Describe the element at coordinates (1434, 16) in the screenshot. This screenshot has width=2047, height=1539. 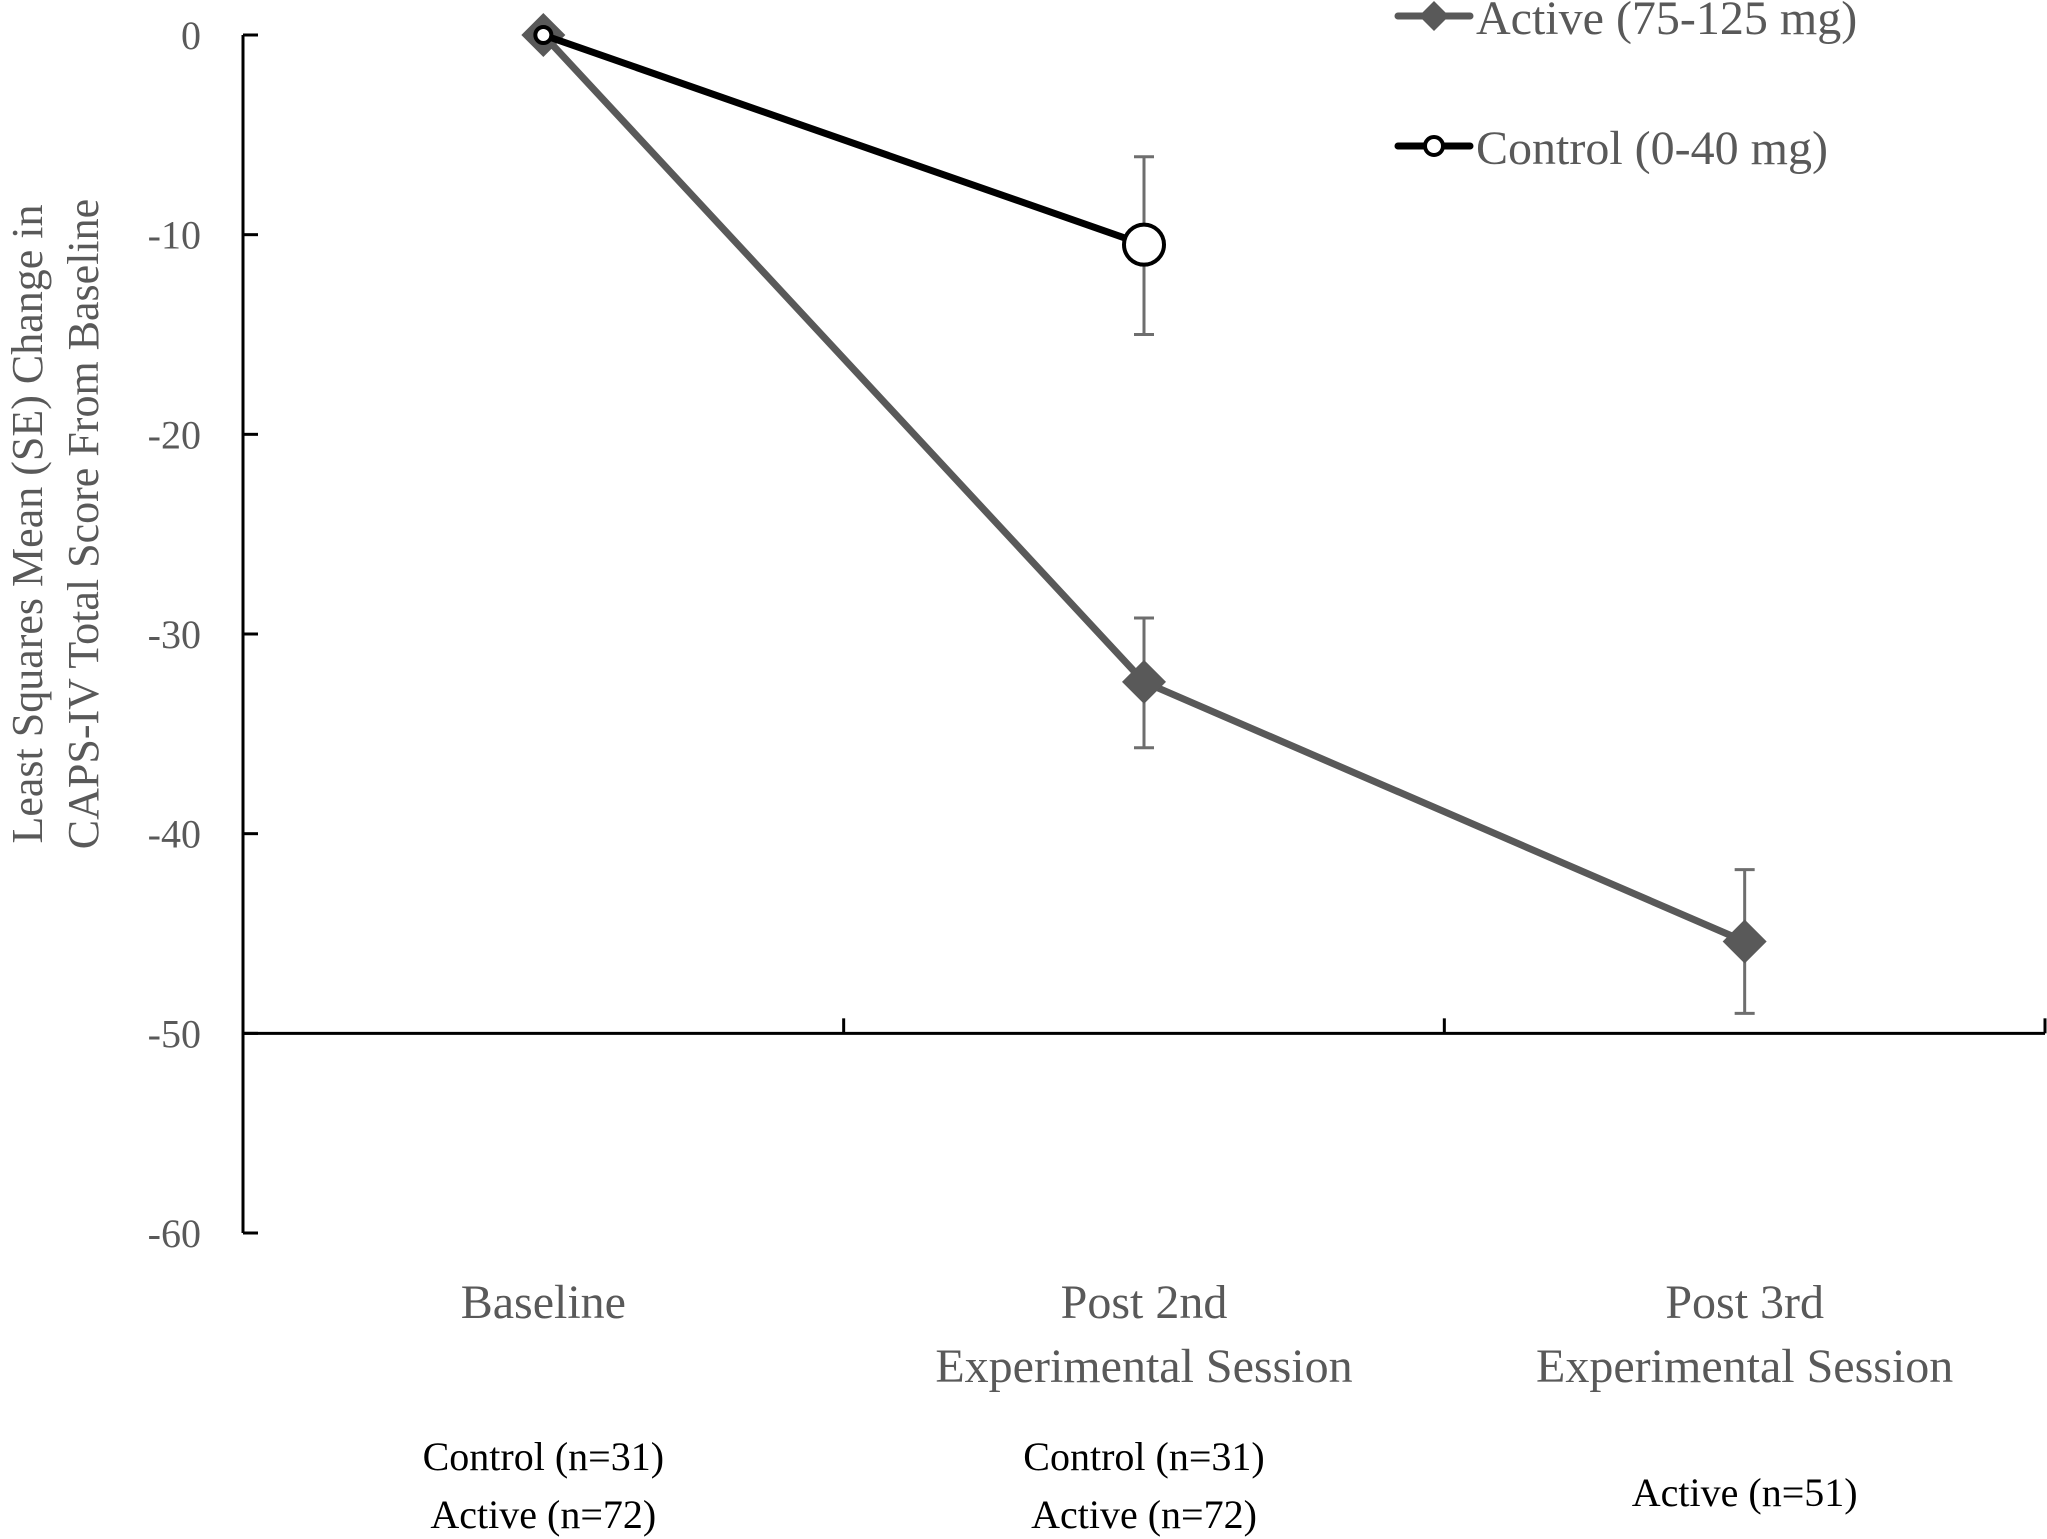
I see `legend-diamond-marker` at that location.